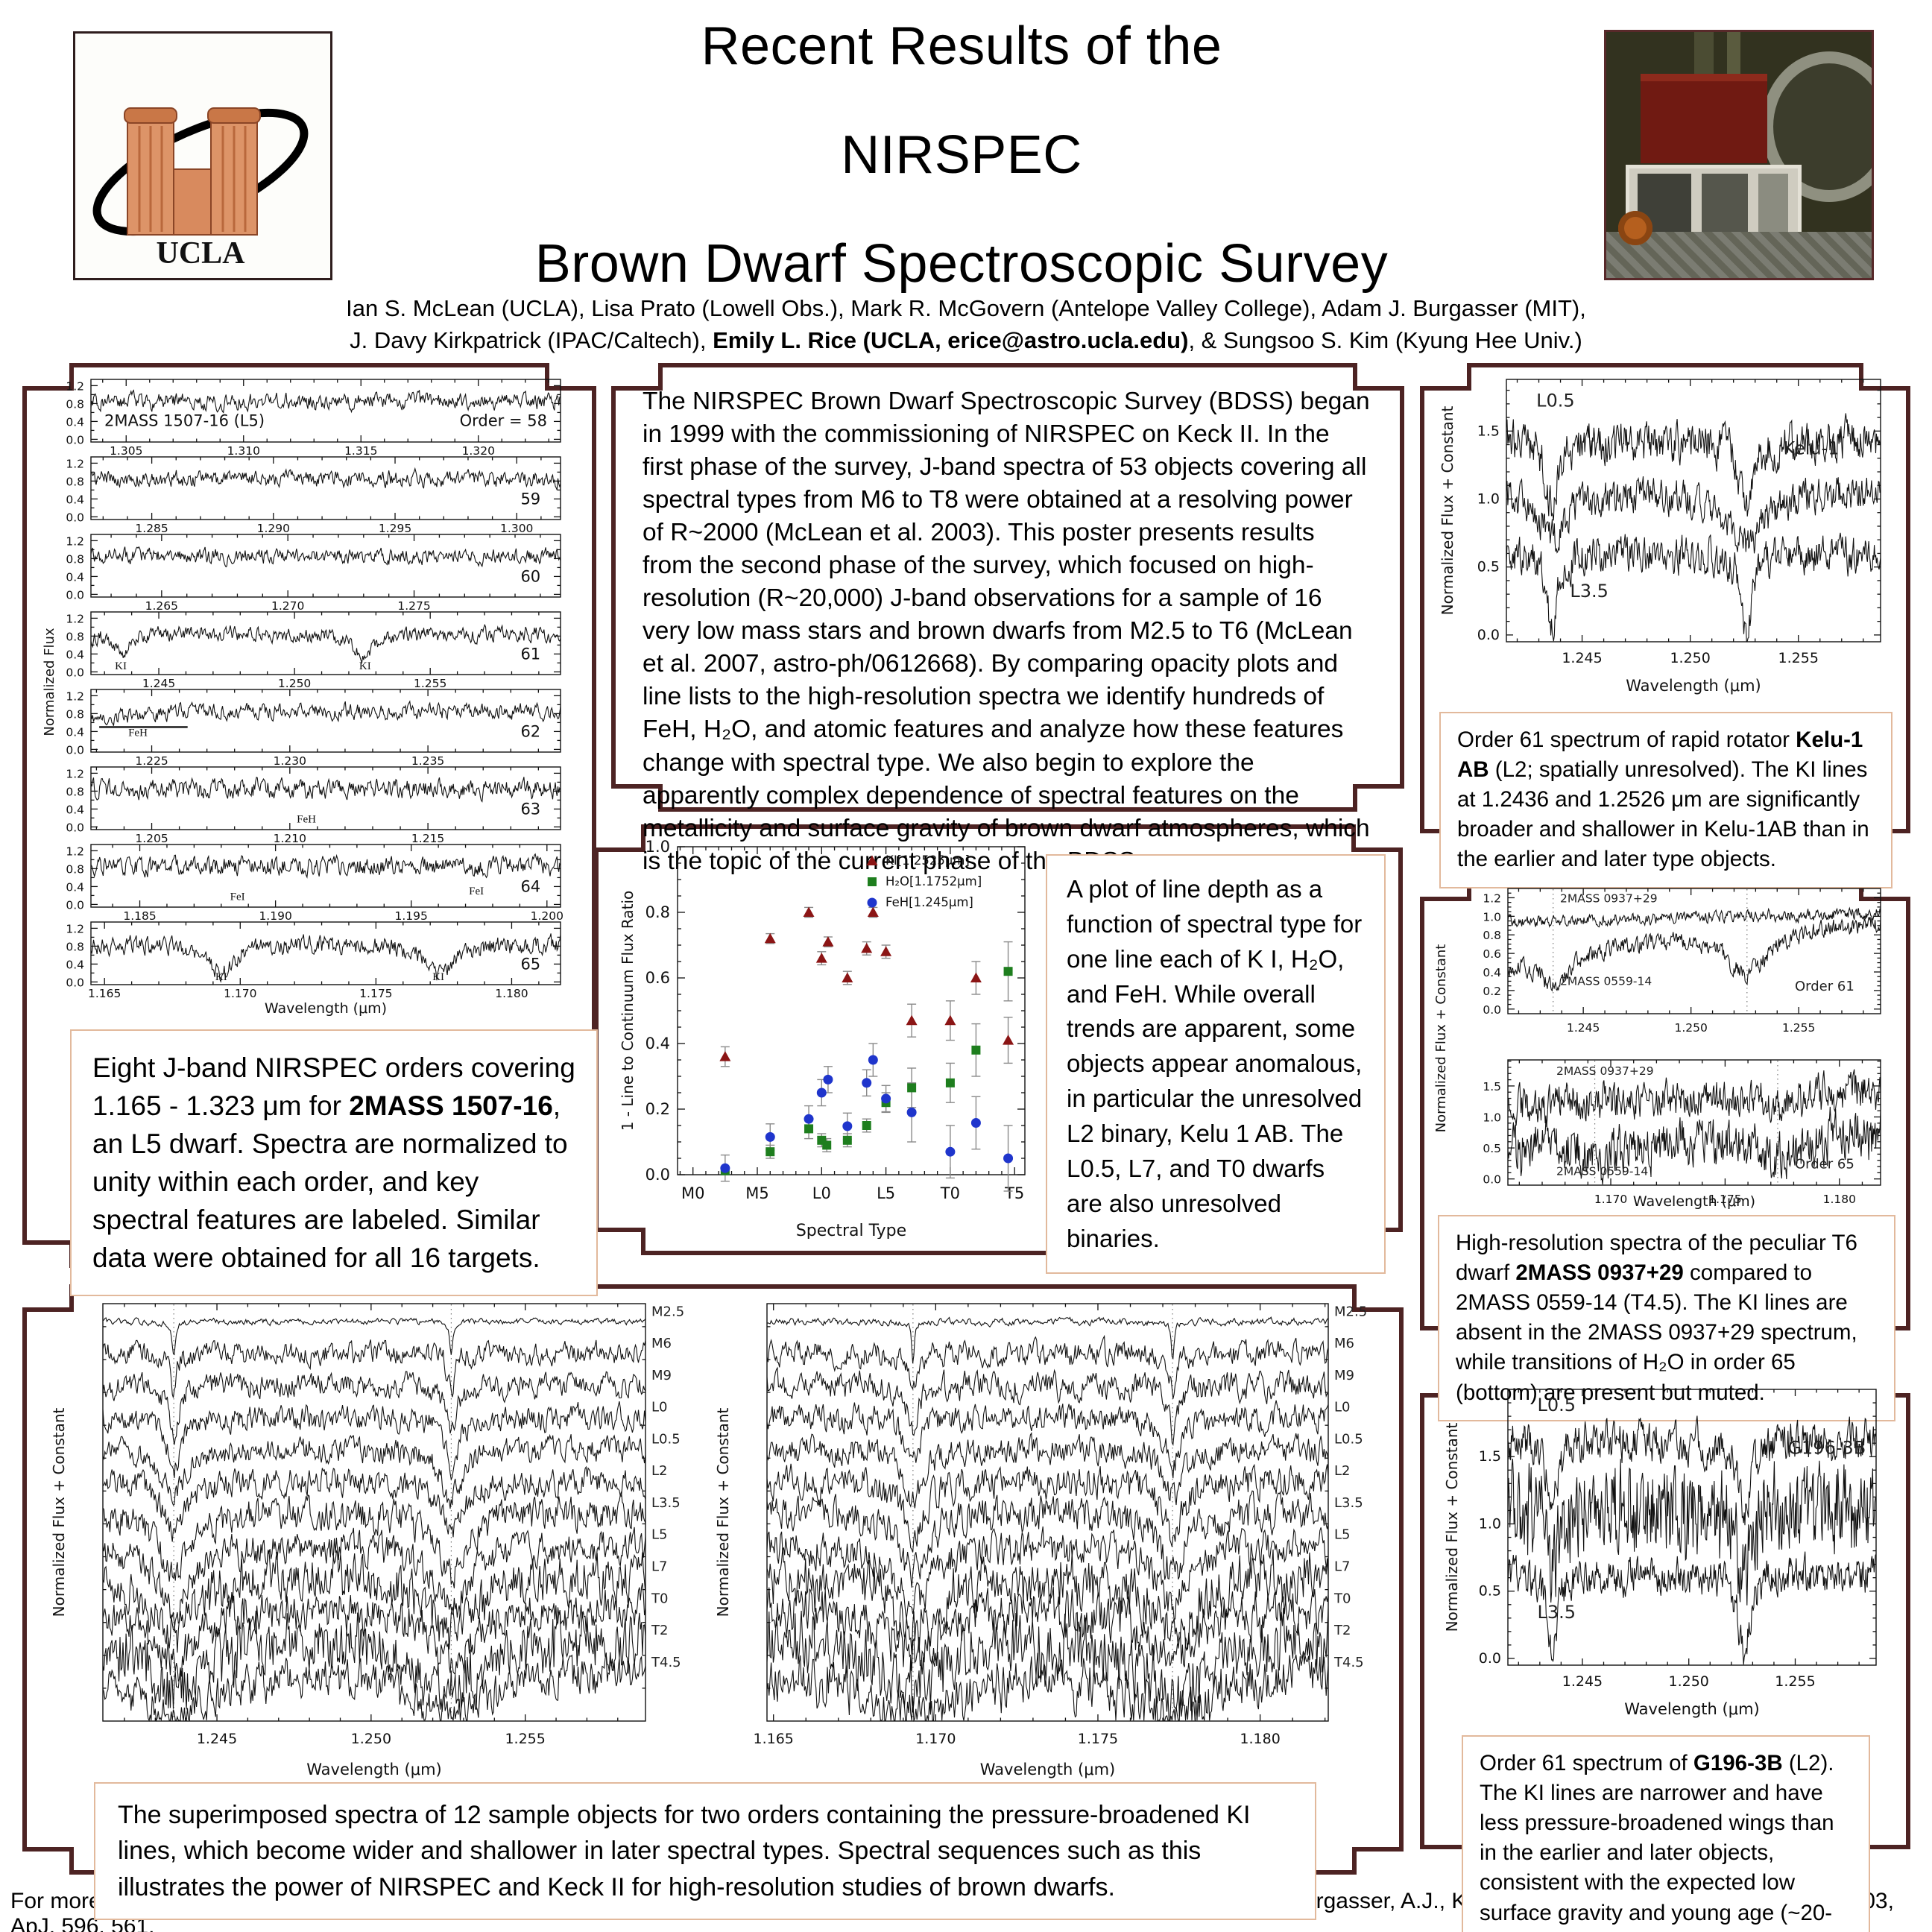 The width and height of the screenshot is (1932, 1932). I want to click on svg-text: Kelu-1, so click(1811, 448).